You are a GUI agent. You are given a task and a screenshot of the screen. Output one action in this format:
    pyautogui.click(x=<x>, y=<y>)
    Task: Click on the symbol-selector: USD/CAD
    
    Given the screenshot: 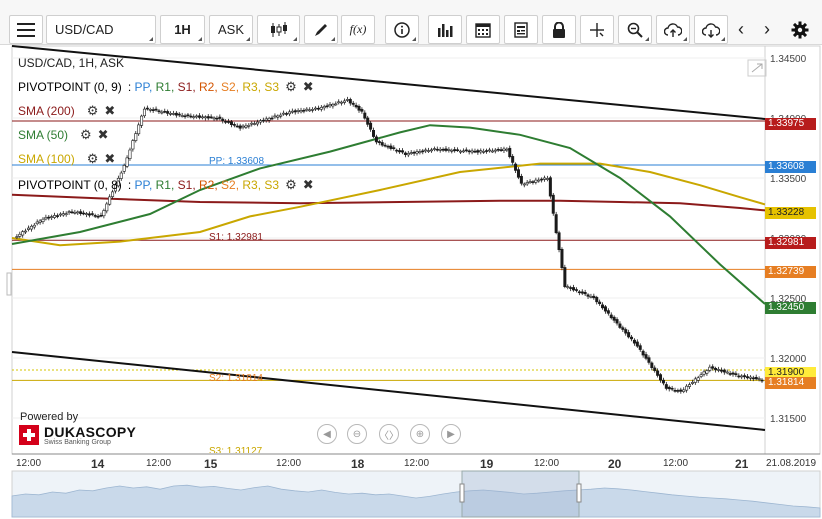 What is the action you would take?
    pyautogui.click(x=101, y=29)
    